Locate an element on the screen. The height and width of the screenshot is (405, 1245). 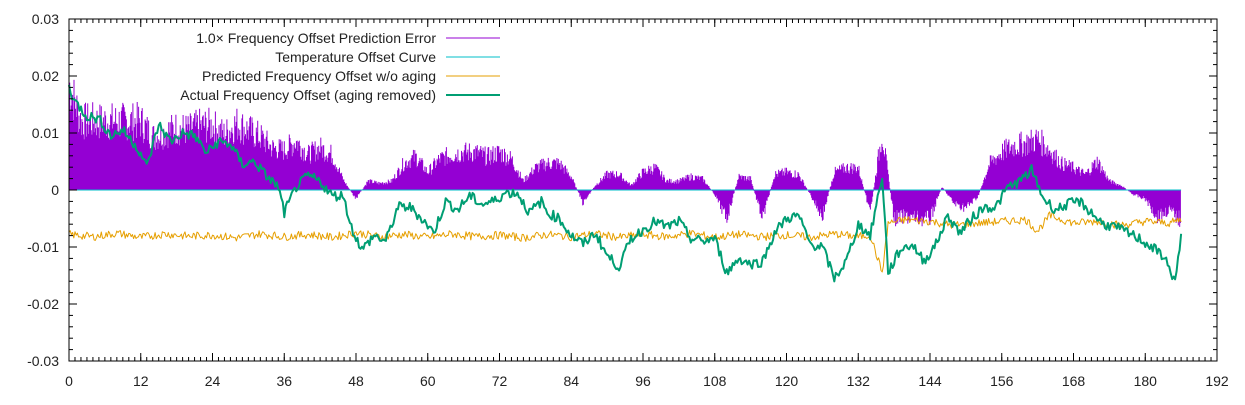
x-tick-label: 48 is located at coordinates (356, 381).